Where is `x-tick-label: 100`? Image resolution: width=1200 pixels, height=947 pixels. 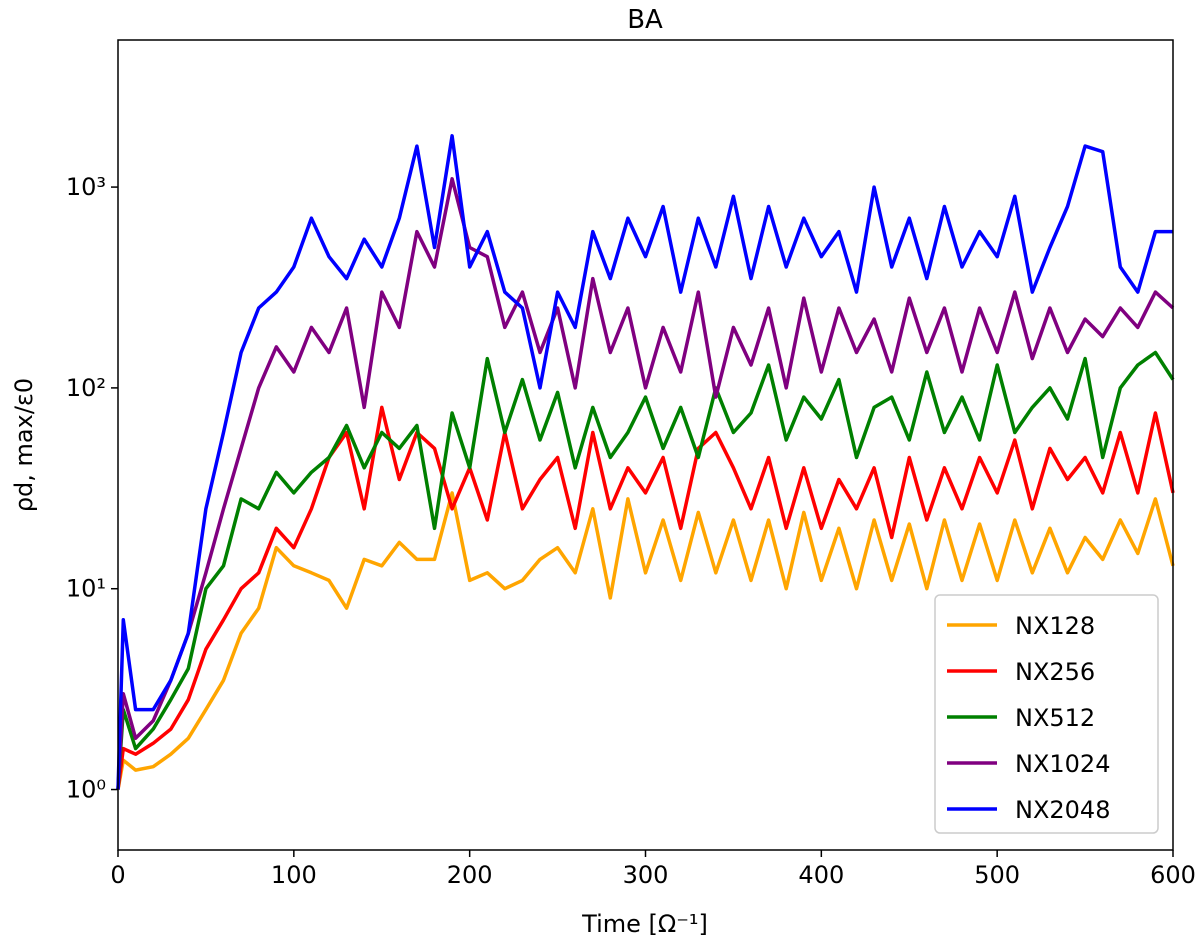 x-tick-label: 100 is located at coordinates (294, 875).